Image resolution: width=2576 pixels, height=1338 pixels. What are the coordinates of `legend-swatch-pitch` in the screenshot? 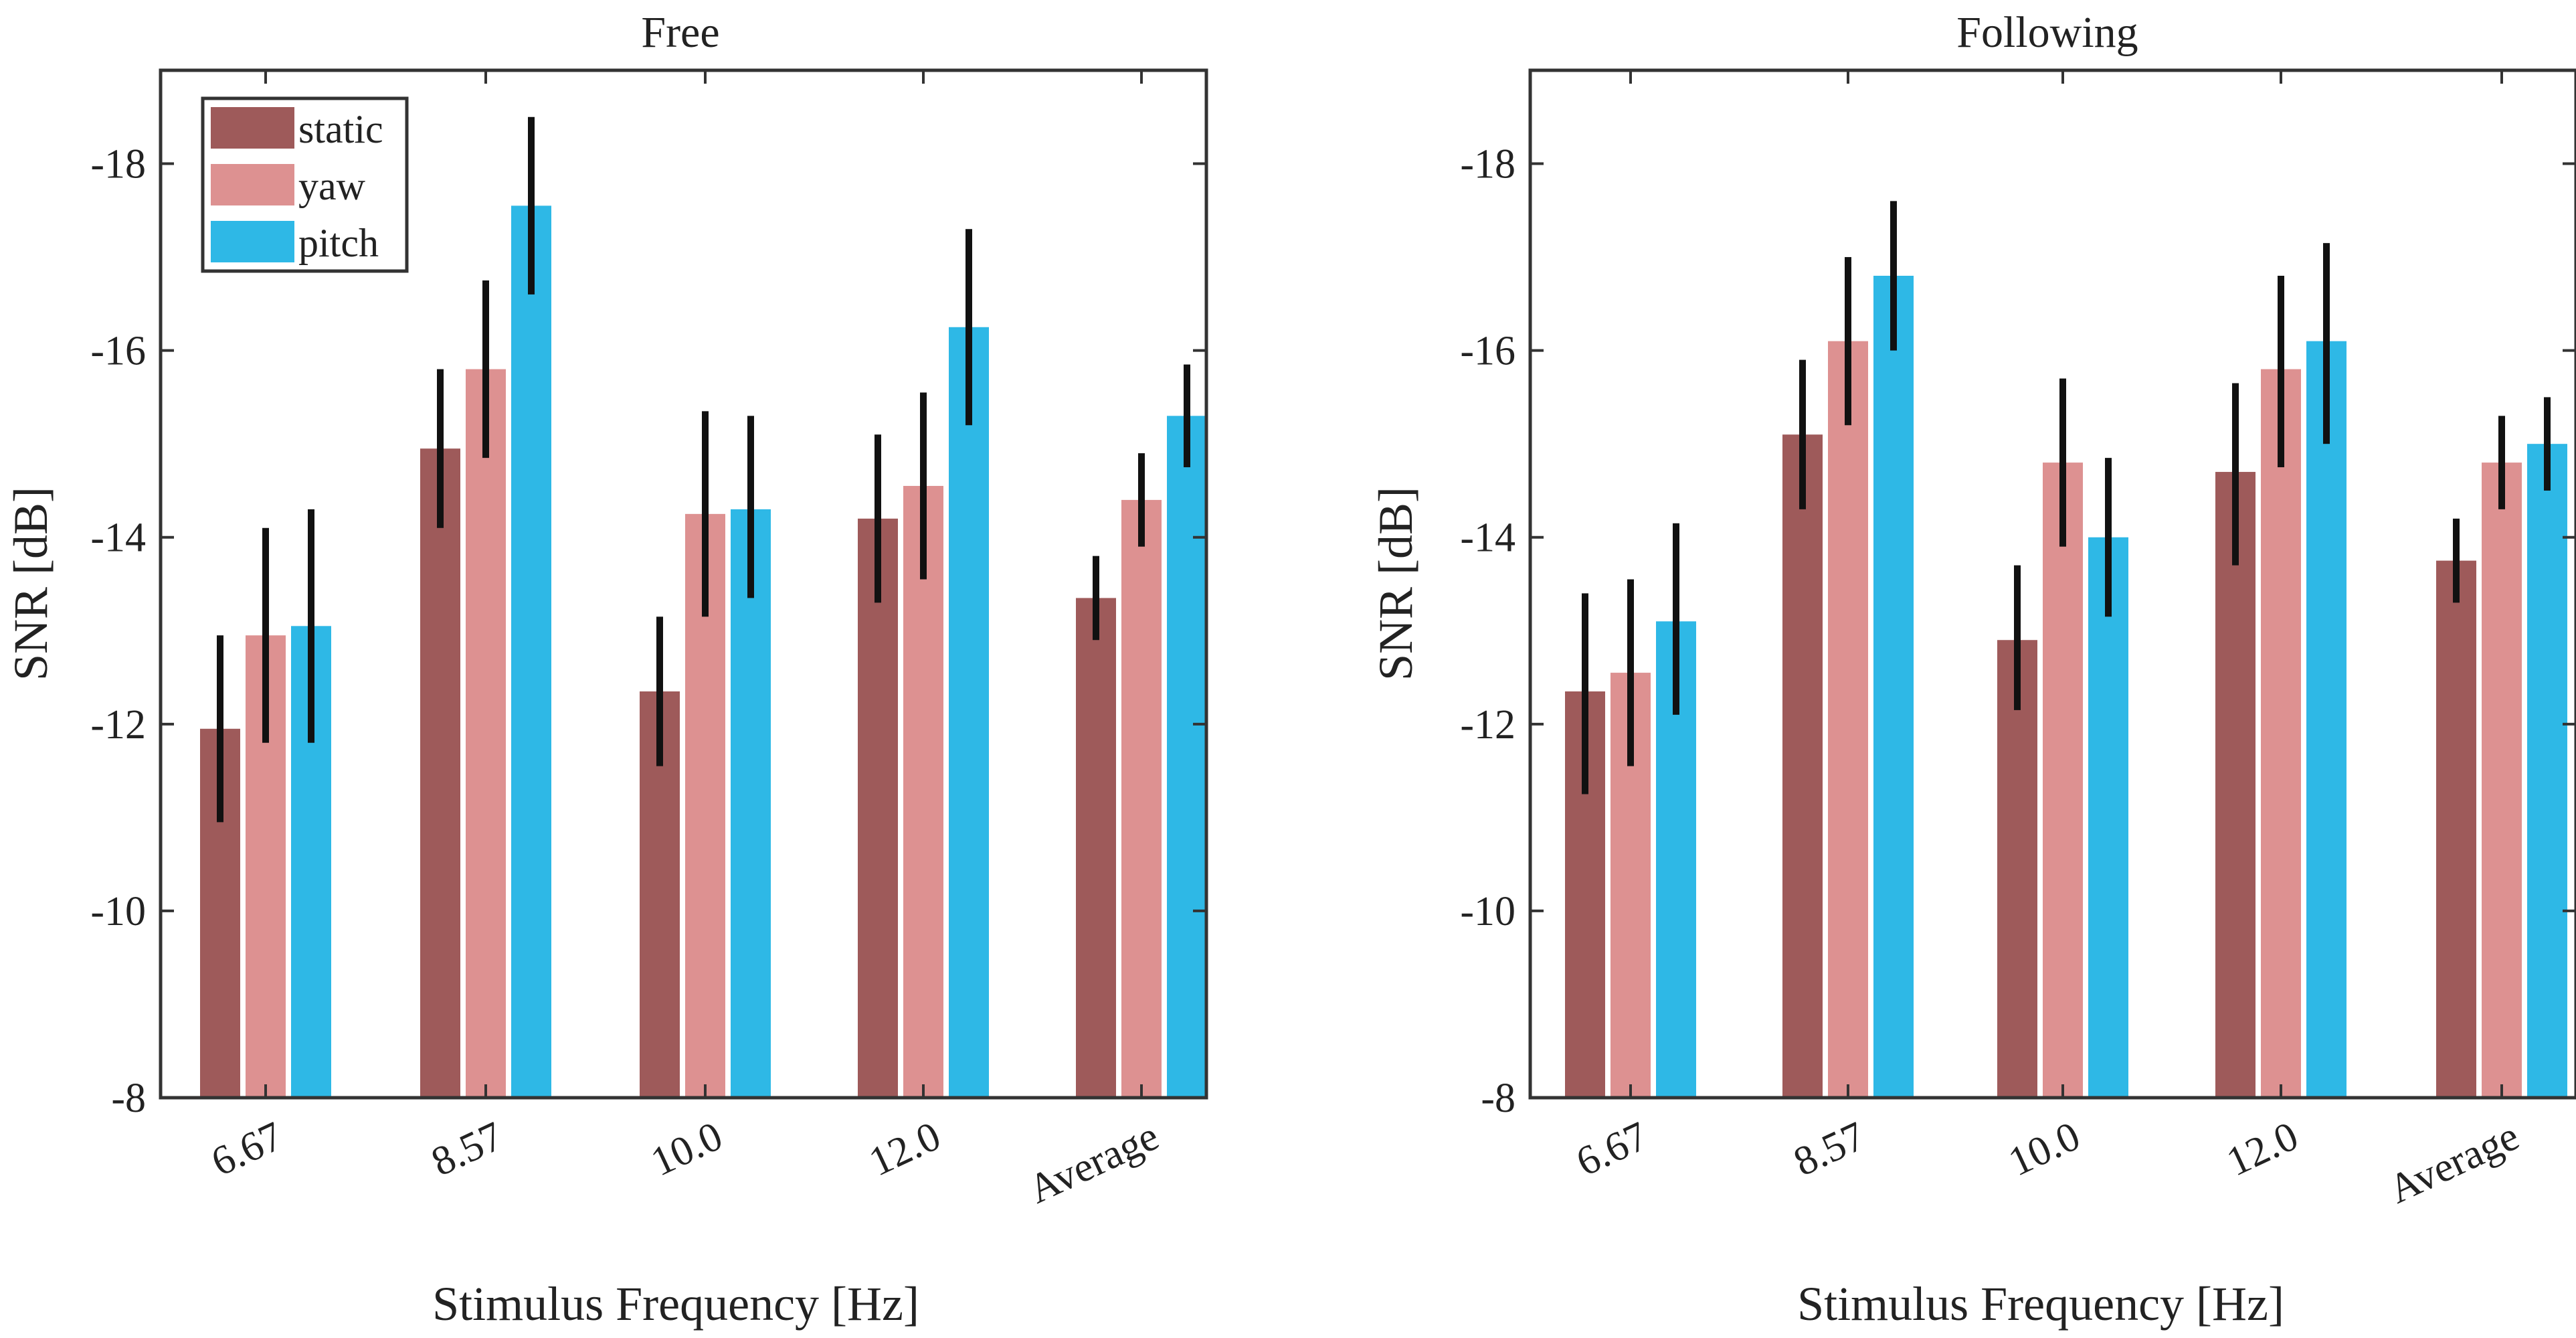 It's located at (252, 241).